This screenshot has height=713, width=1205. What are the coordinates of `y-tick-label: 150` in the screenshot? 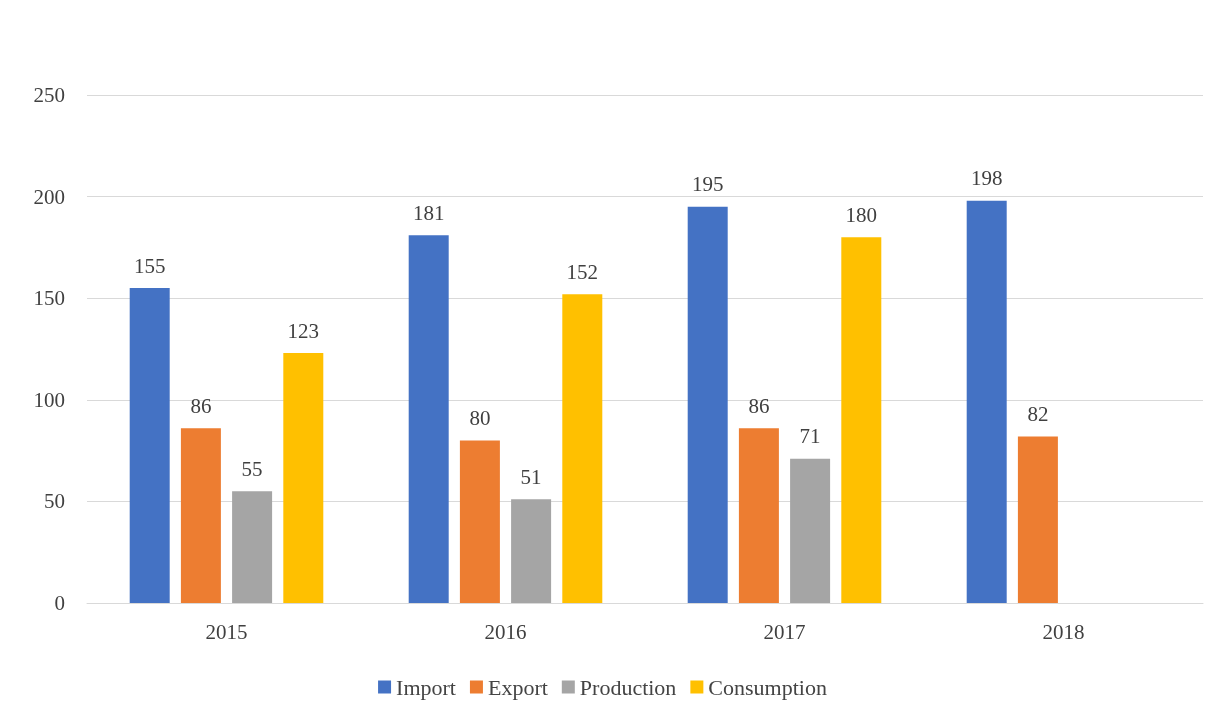 It's located at (49, 298).